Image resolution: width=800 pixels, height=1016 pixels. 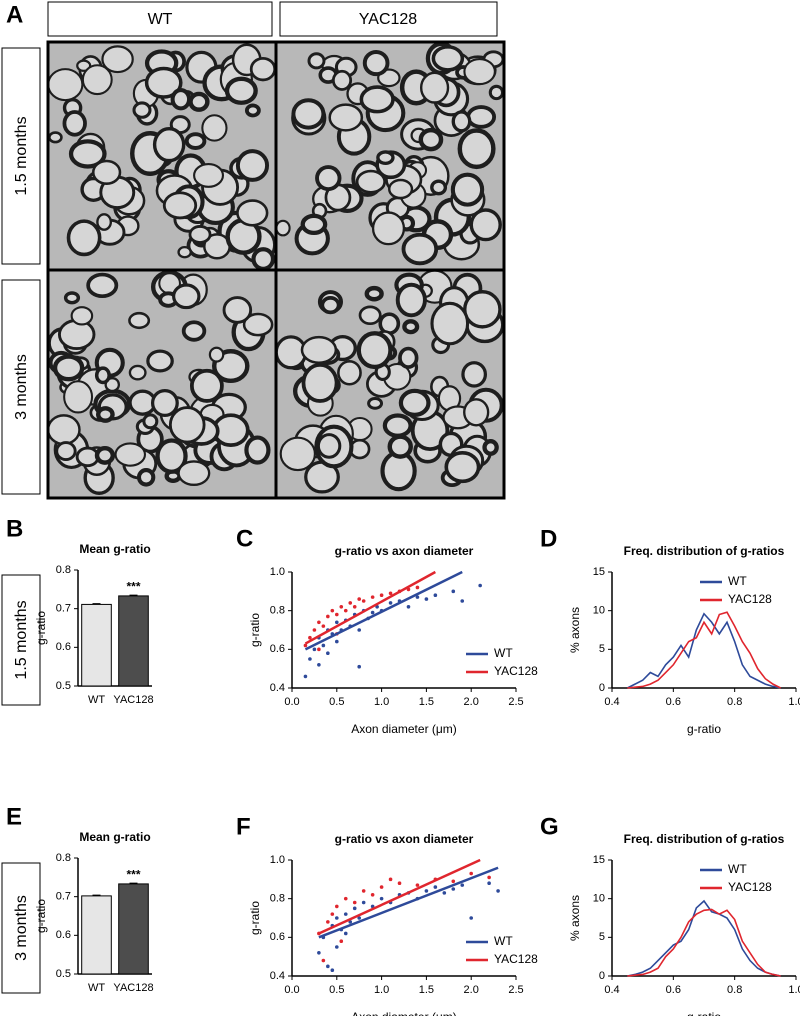 I want to click on series-line, so click(x=703, y=650).